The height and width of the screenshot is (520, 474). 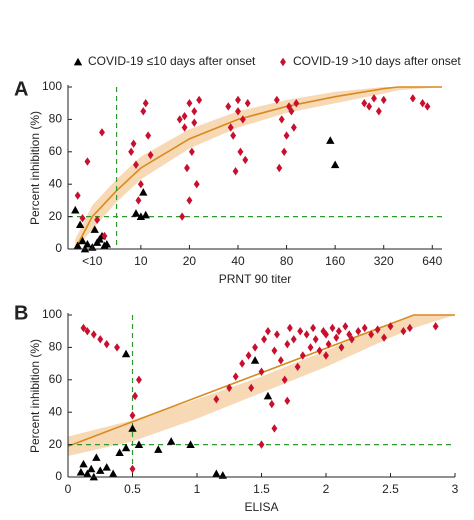 I want to click on x-tick-label: 40, so click(x=238, y=261).